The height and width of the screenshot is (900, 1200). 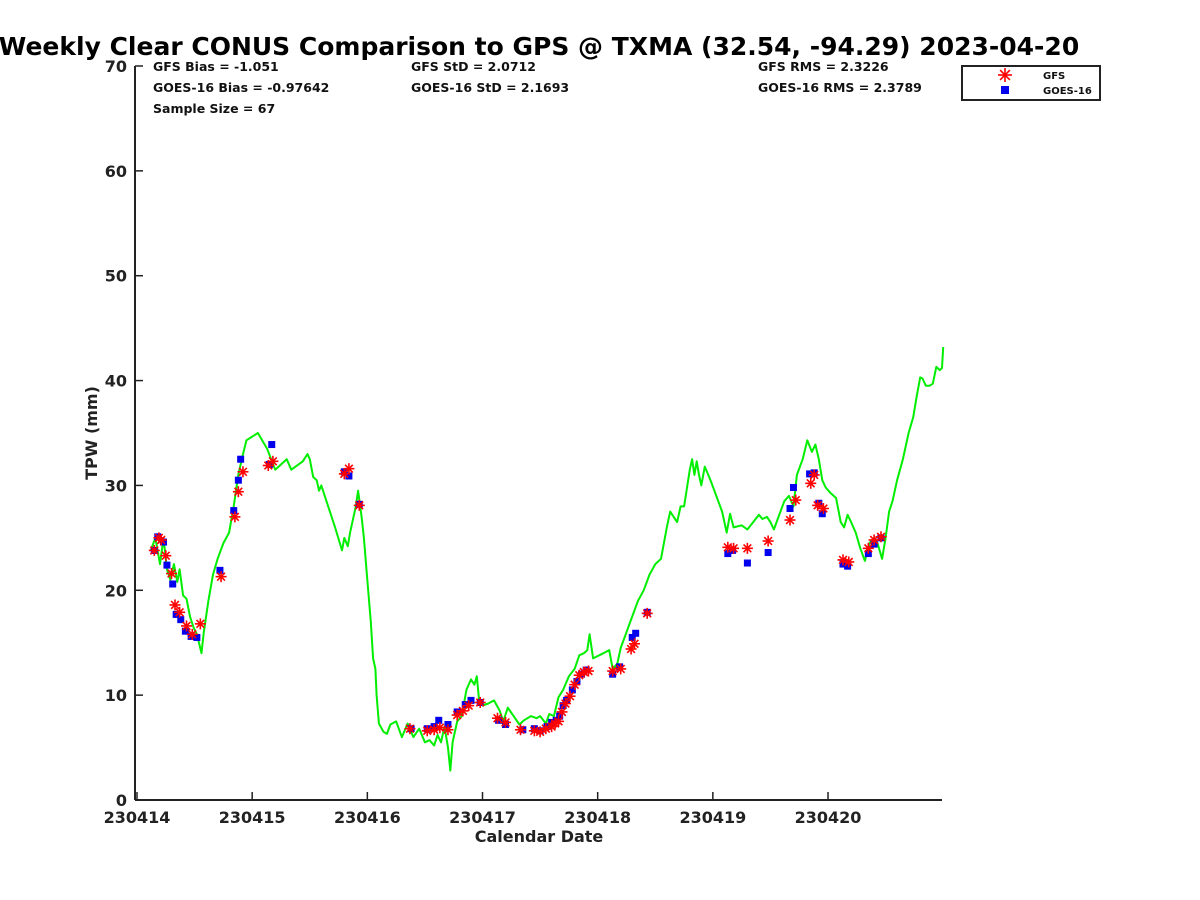 What do you see at coordinates (116, 381) in the screenshot?
I see `y-tick-label: 40` at bounding box center [116, 381].